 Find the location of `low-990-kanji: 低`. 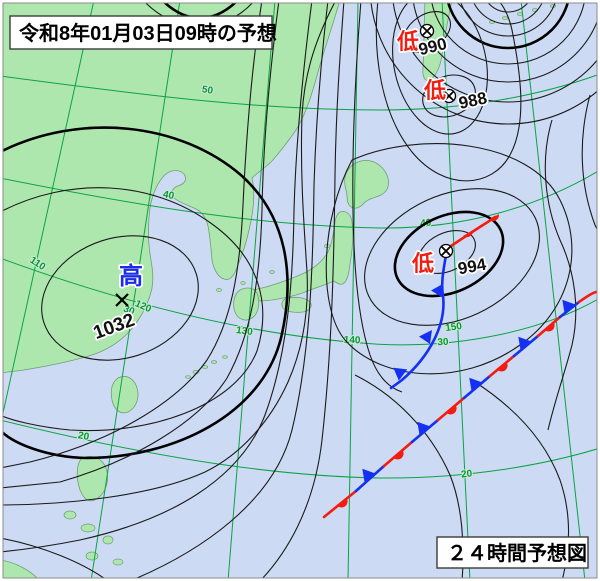

low-990-kanji: 低 is located at coordinates (407, 41).